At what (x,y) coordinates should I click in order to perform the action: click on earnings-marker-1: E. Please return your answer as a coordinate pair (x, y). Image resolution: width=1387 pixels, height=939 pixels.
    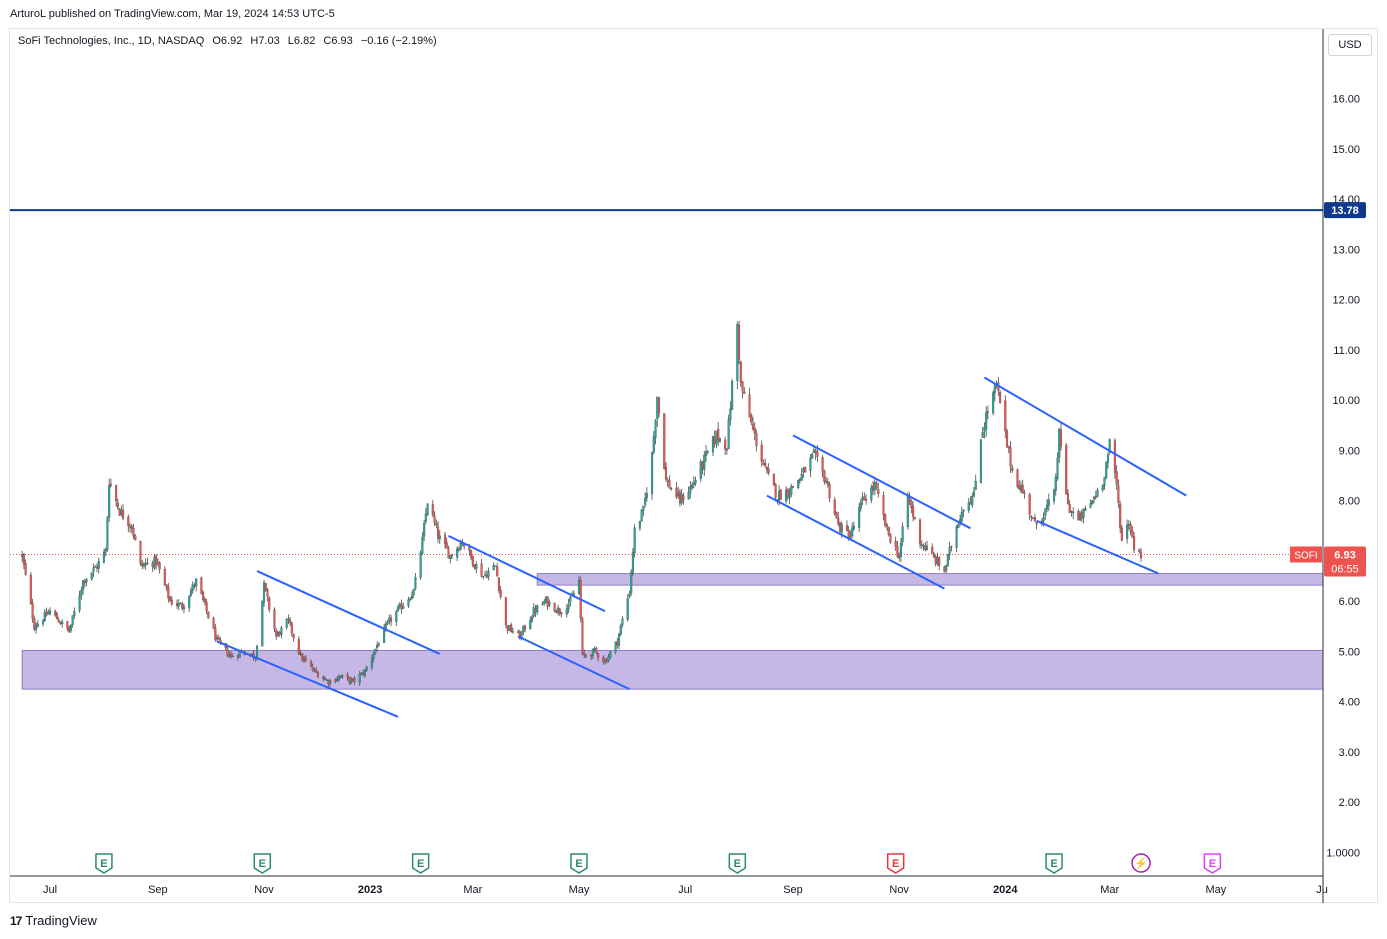
    Looking at the image, I should click on (262, 863).